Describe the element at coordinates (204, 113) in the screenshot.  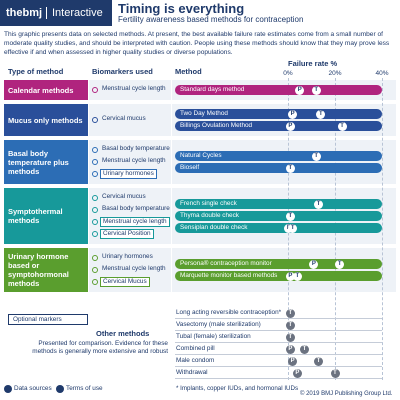
I see `method-name: Two Day Method` at that location.